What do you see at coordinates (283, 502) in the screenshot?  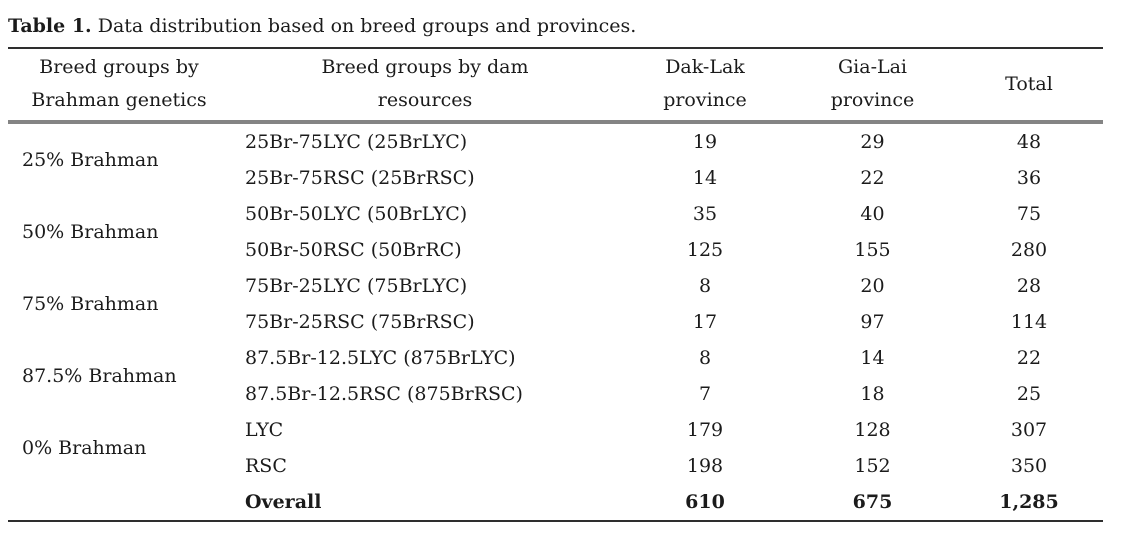 I see `overall-label-cell: Overall` at bounding box center [283, 502].